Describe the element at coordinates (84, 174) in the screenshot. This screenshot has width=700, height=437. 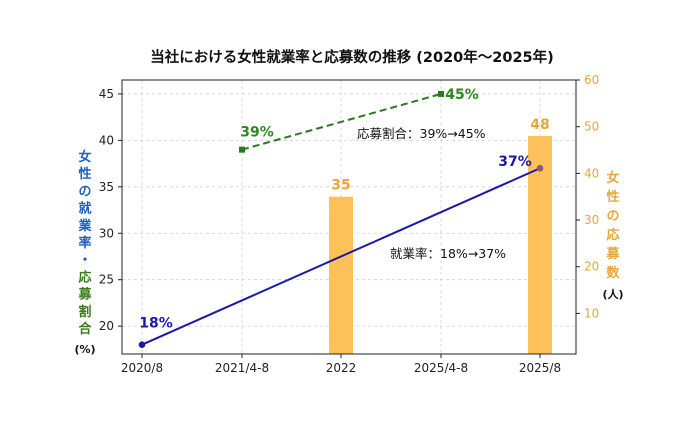
I see `y-left-label-char: 性` at that location.